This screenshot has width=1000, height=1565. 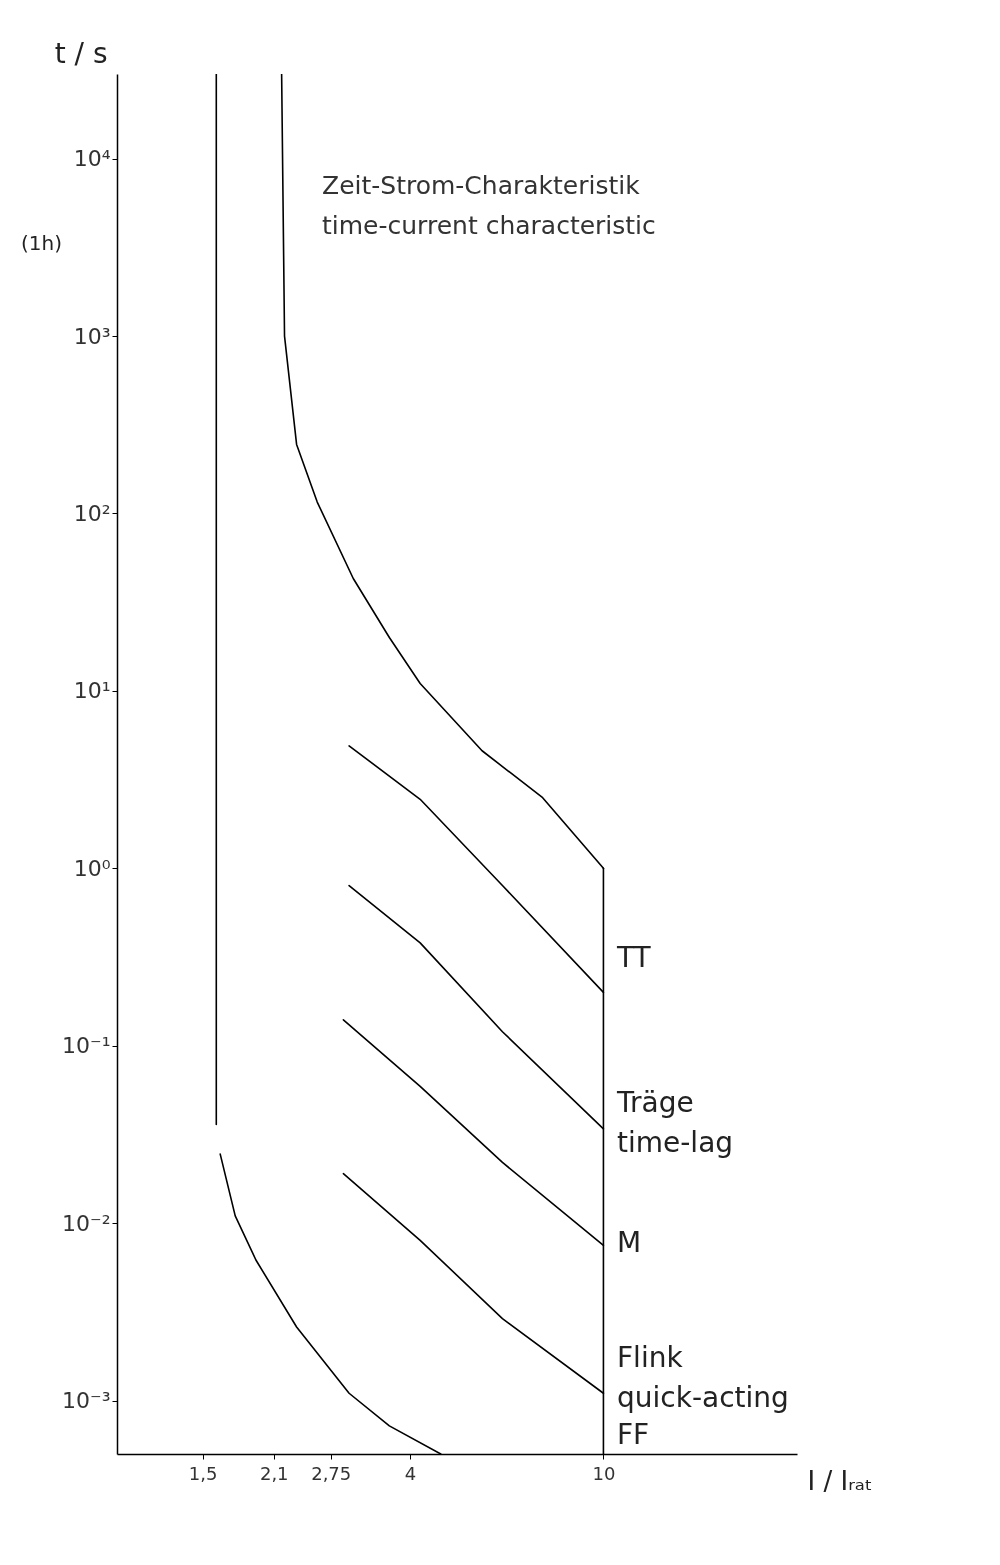 What do you see at coordinates (604, 1473) in the screenshot?
I see `x-tick-label: 10` at bounding box center [604, 1473].